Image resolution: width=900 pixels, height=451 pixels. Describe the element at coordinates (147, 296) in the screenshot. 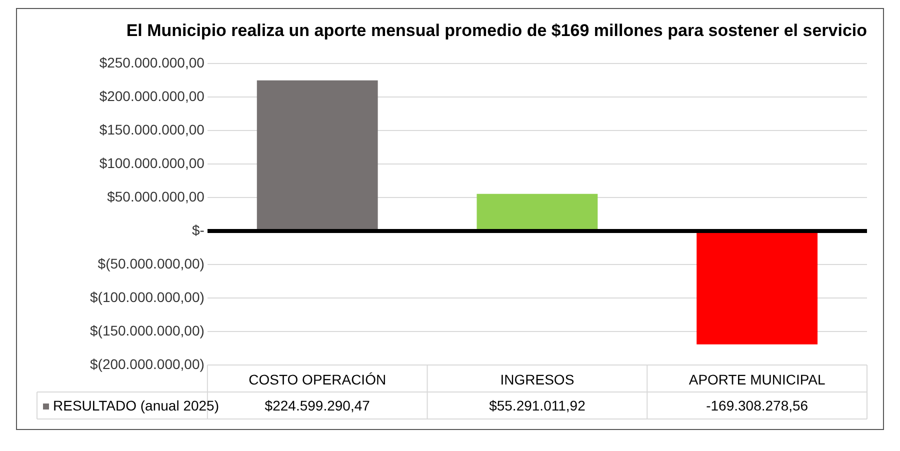

I see `y-tick-label: $(100.000.000,00)` at that location.